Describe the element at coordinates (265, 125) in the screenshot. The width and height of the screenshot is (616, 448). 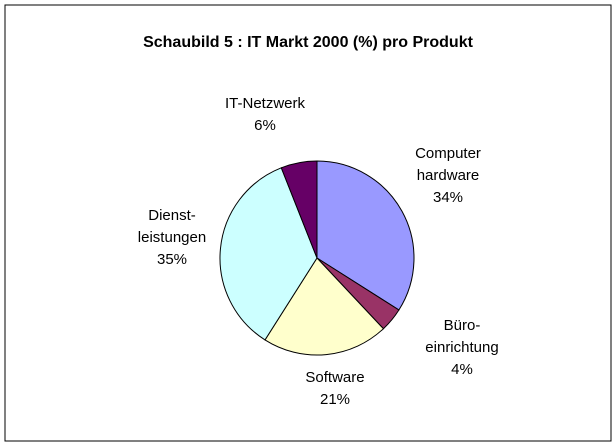
I see `value-label: 6%` at that location.